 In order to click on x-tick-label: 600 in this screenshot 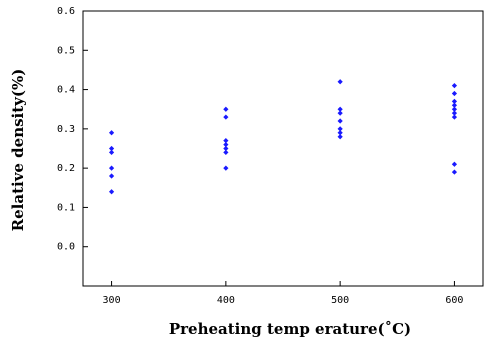, I will do `click(454, 300)`.